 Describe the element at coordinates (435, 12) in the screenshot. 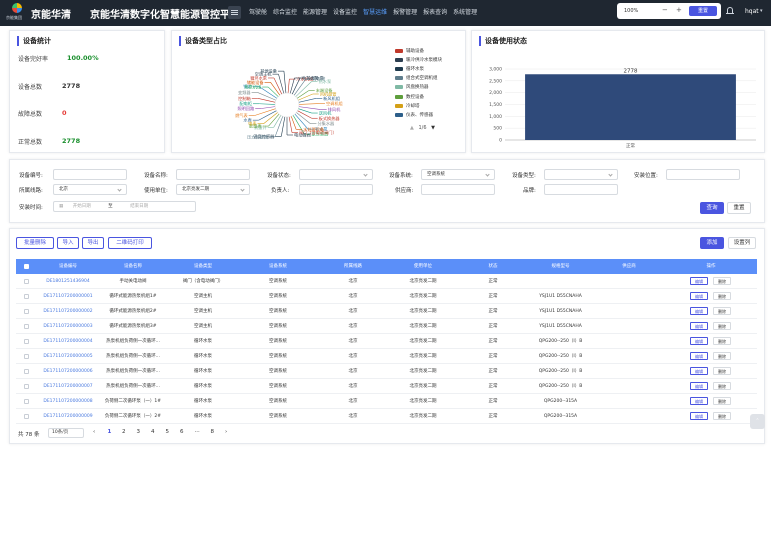

I see `nav-item-6: 报表查询` at that location.